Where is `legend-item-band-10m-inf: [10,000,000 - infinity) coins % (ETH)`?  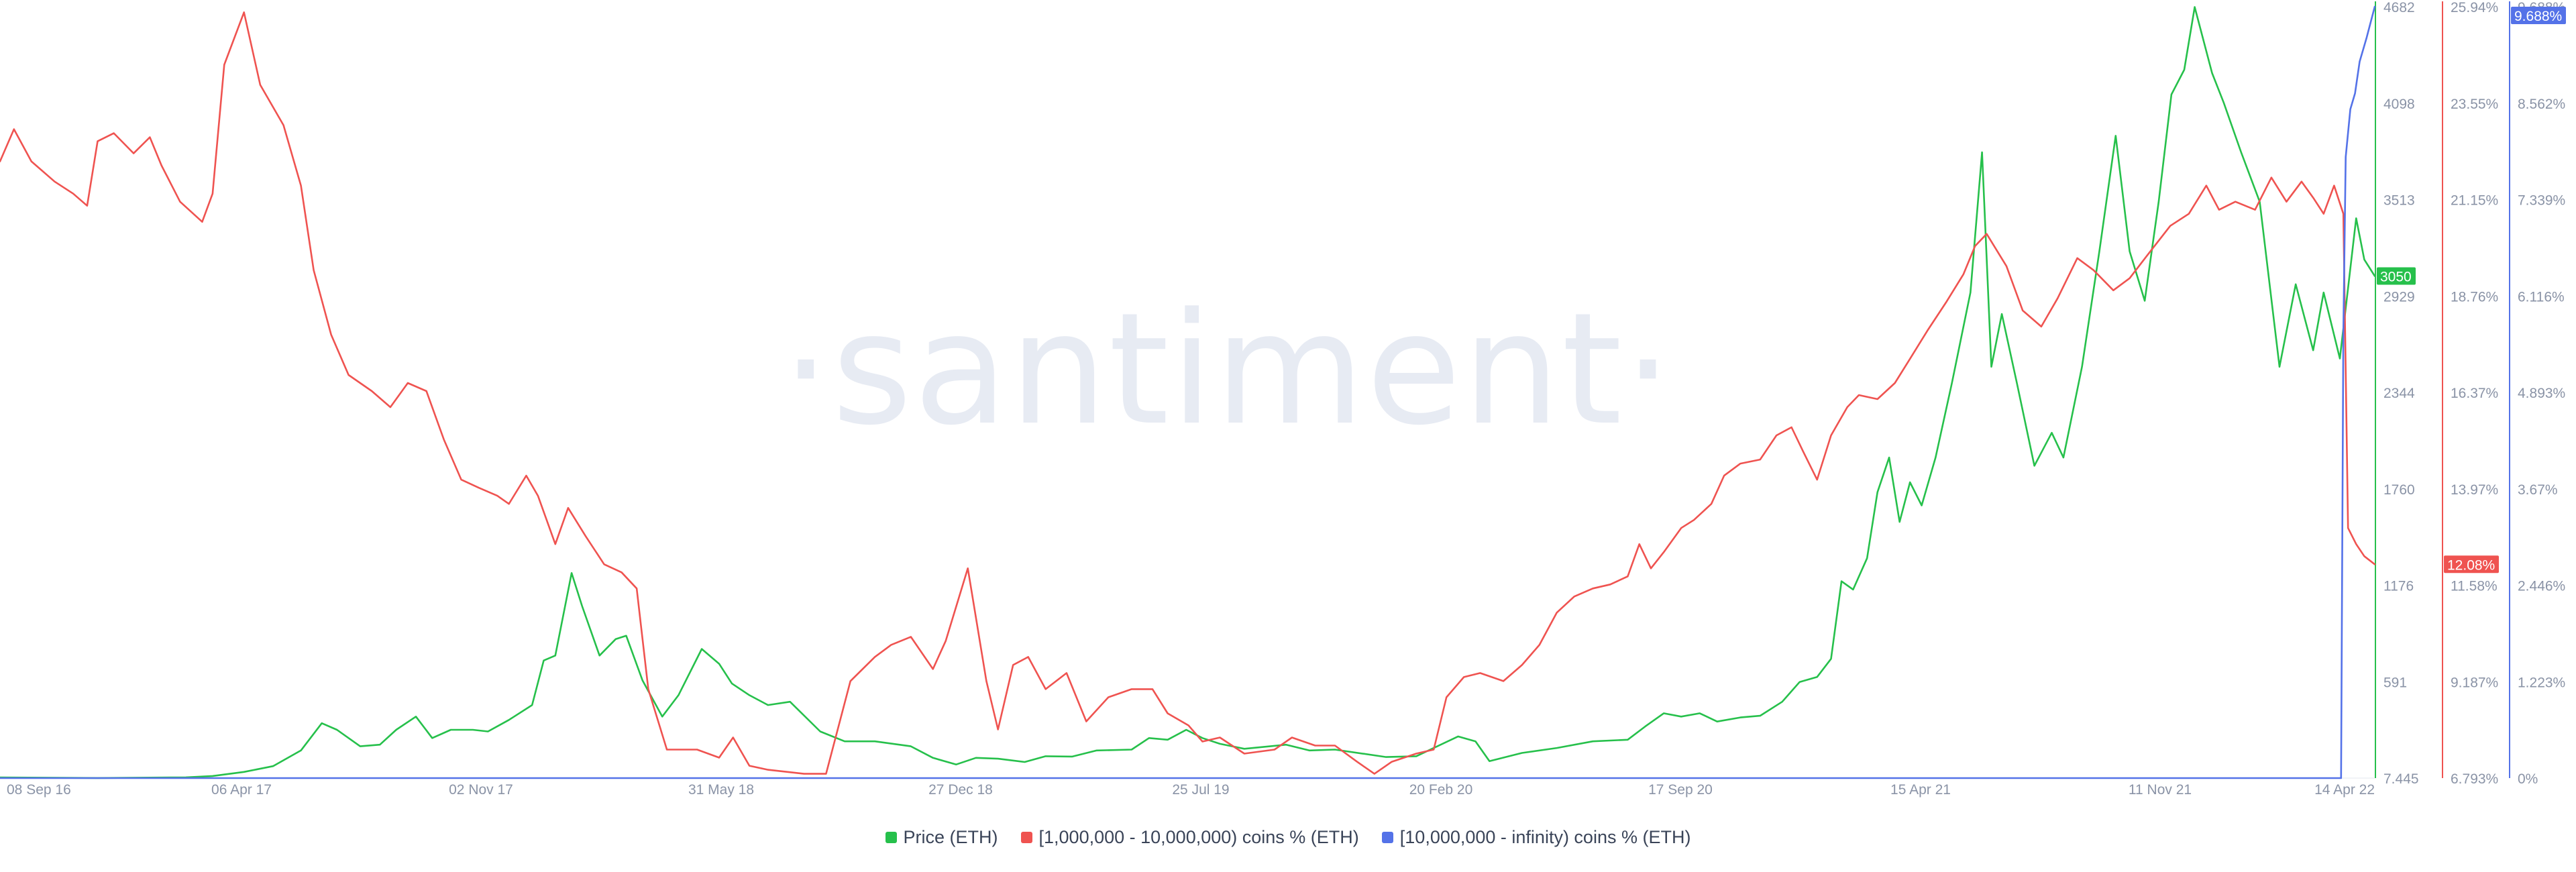
legend-item-band-10m-inf: [10,000,000 - infinity) coins % (ETH) is located at coordinates (1536, 837).